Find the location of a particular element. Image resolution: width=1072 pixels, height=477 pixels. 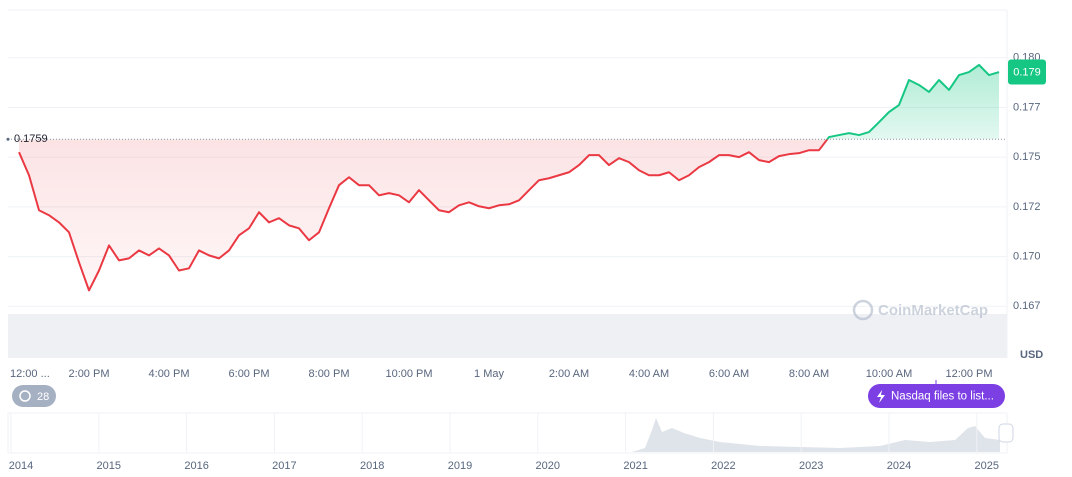

navigator-year: 2020 is located at coordinates (548, 466).